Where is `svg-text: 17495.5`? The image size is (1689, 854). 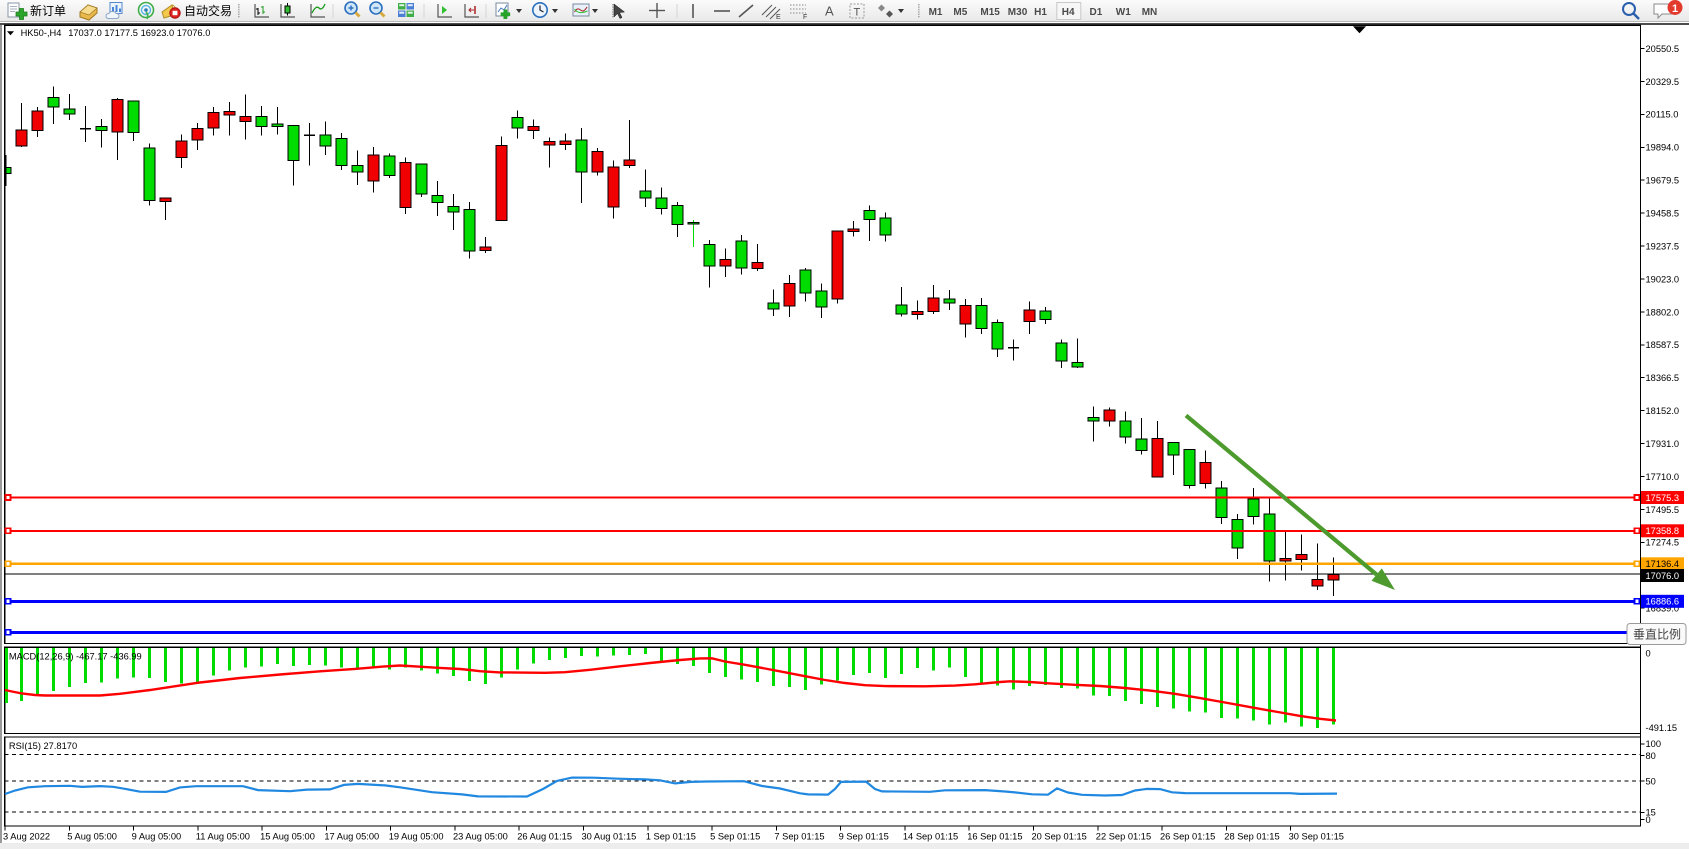 svg-text: 17495.5 is located at coordinates (1663, 510).